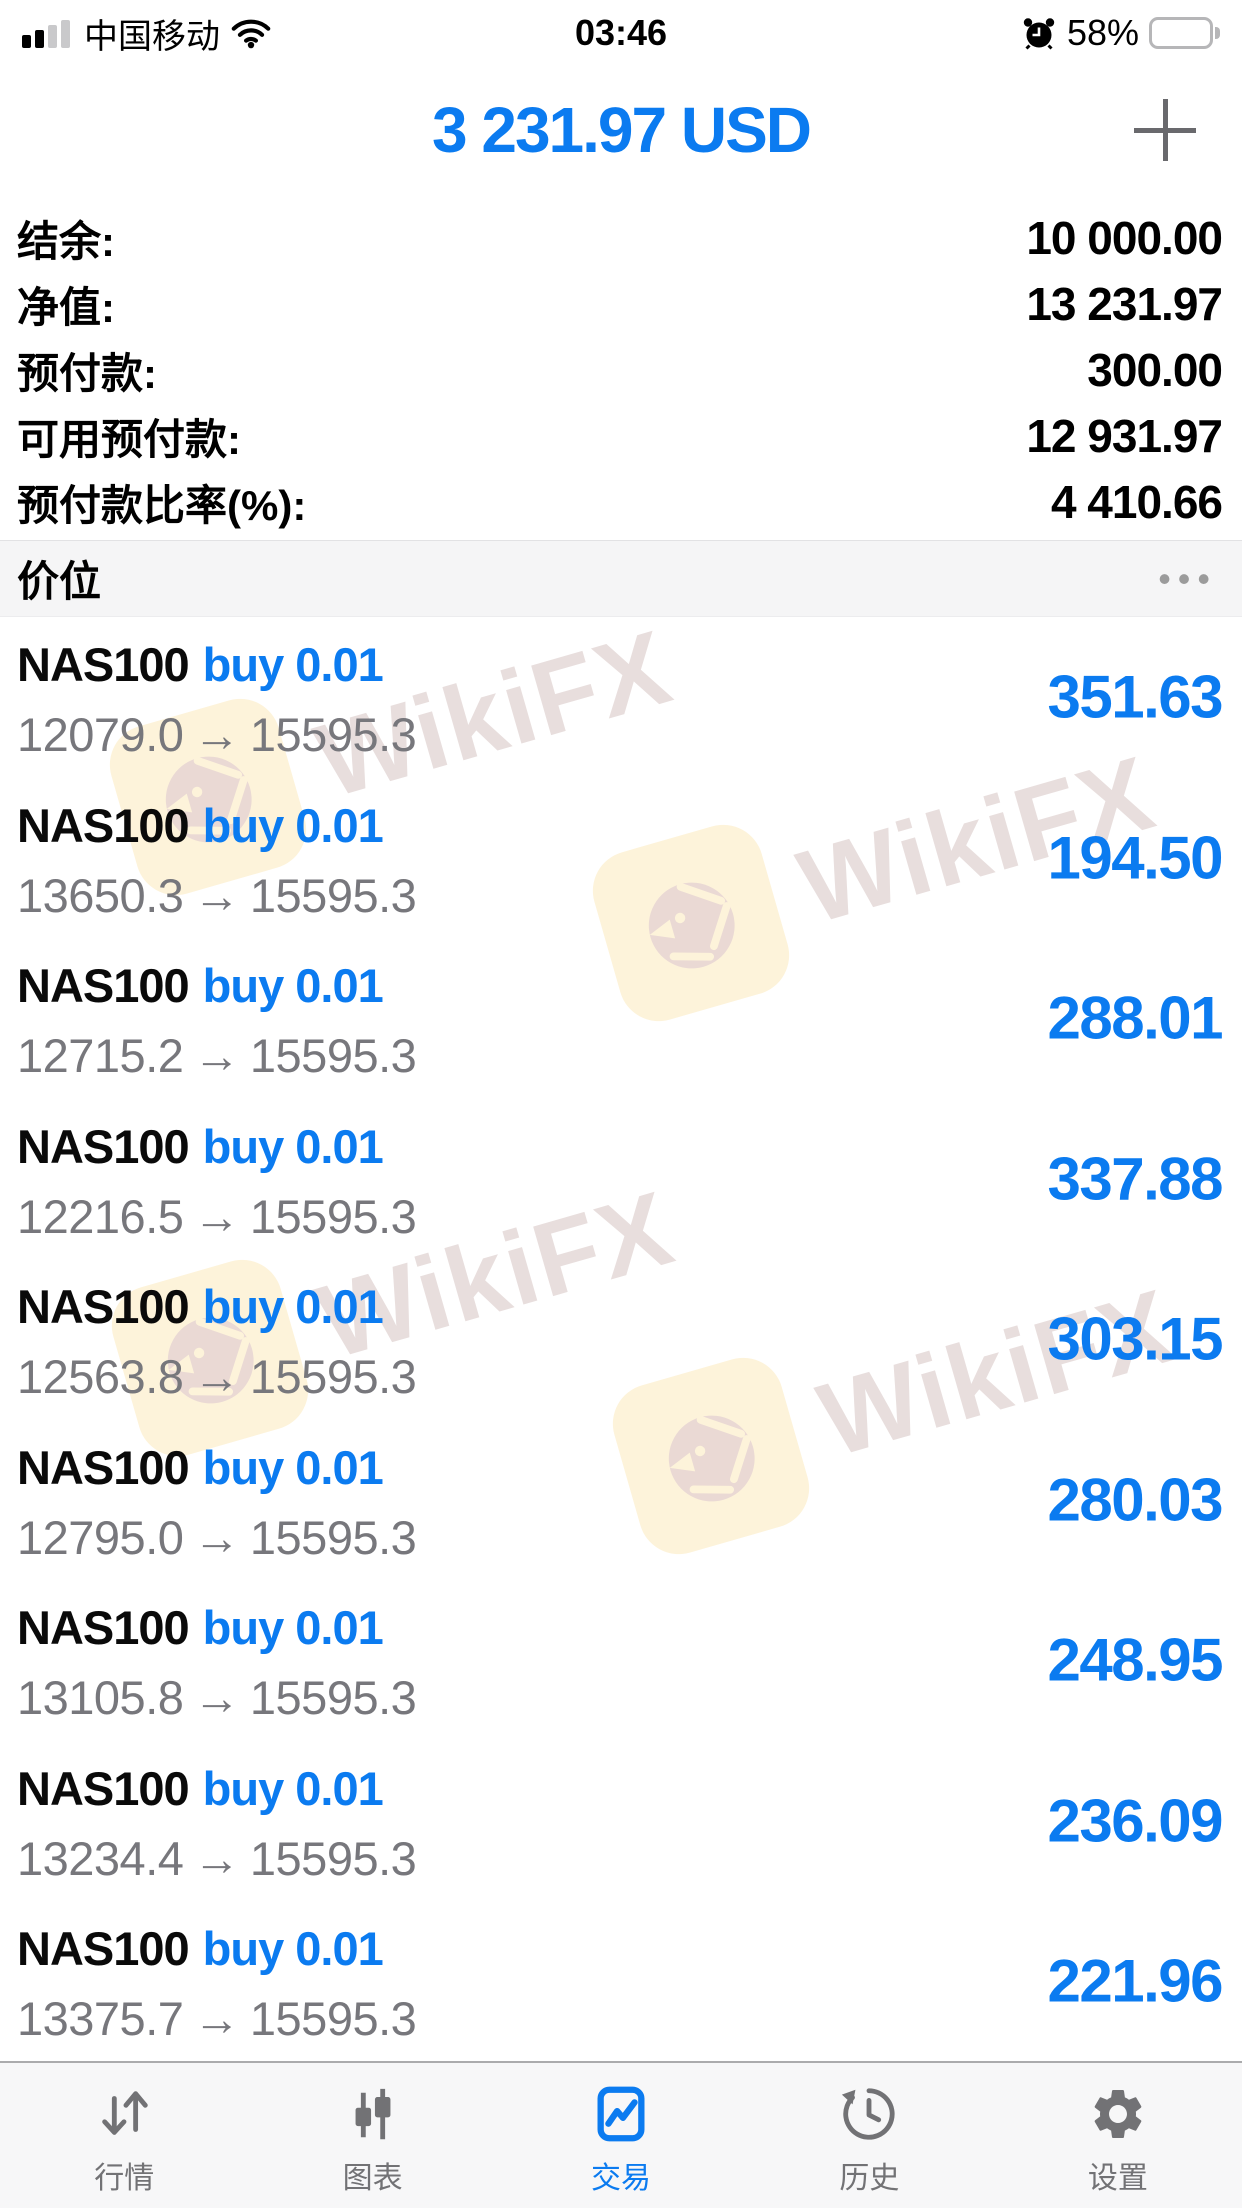 The width and height of the screenshot is (1242, 2208). I want to click on status-bar: 中国移动 03:46 58%, so click(621, 30).